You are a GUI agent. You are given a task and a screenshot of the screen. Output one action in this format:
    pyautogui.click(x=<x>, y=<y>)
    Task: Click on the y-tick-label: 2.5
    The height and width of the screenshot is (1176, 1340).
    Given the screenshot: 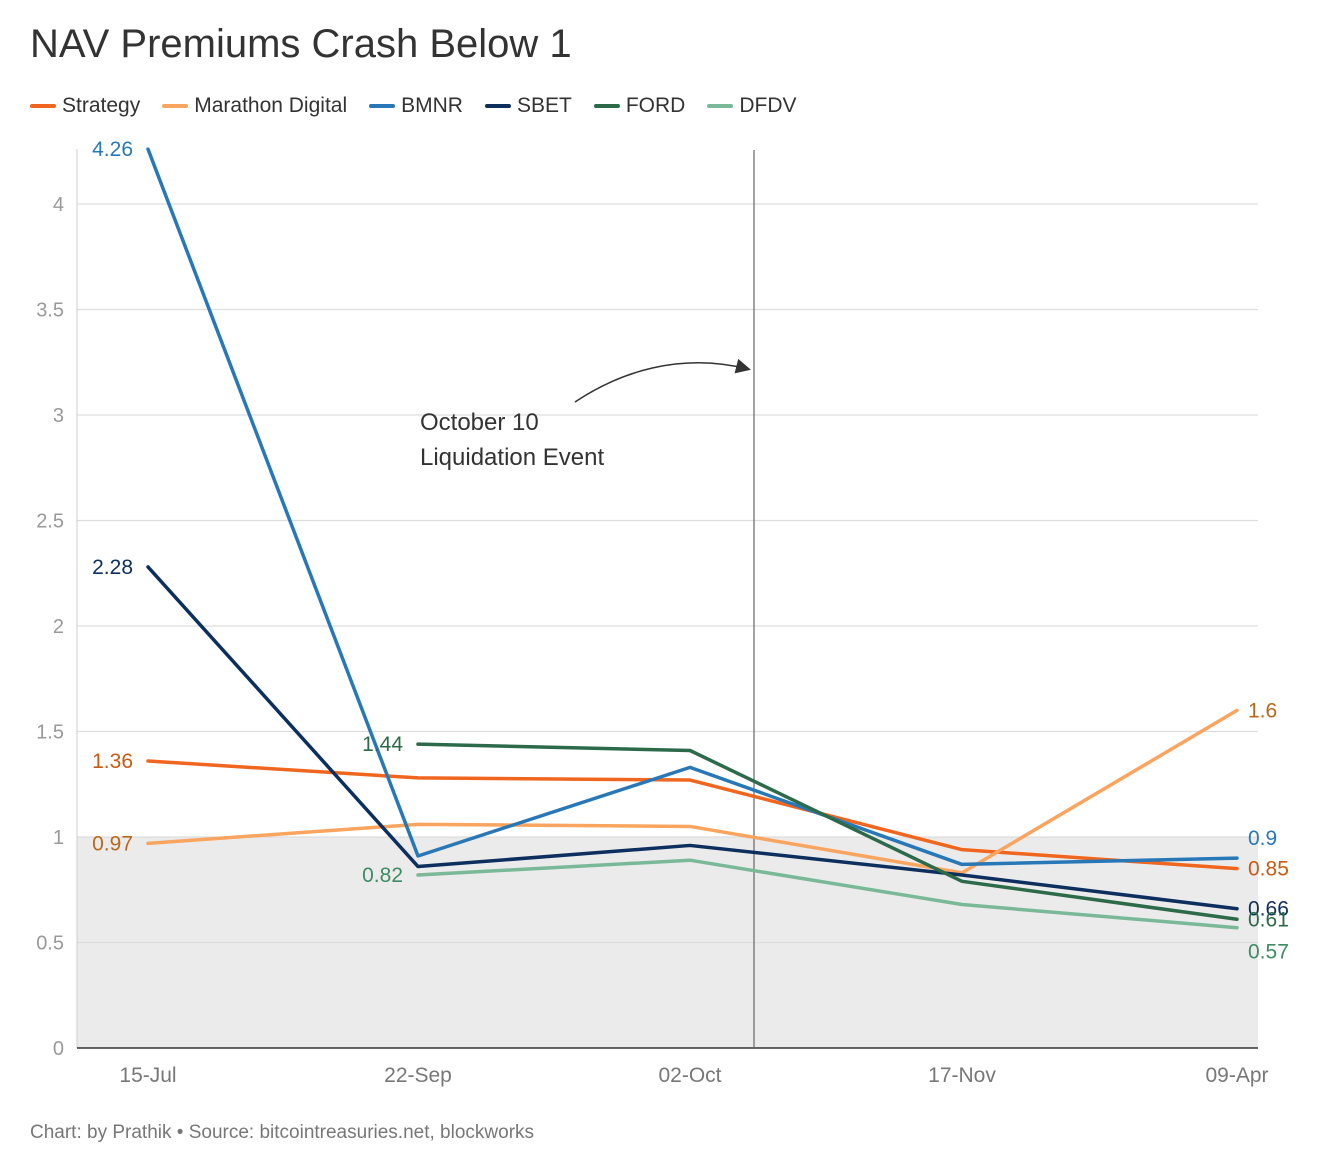 What is the action you would take?
    pyautogui.click(x=50, y=522)
    